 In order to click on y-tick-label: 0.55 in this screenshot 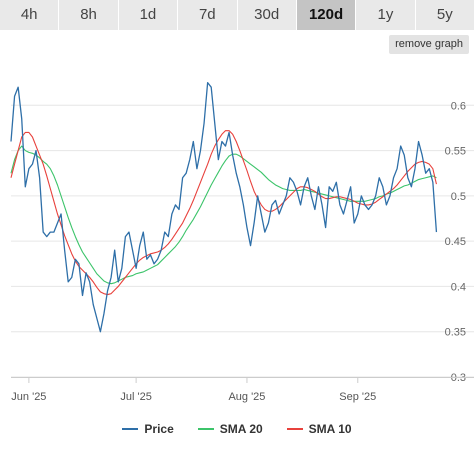, I will do `click(455, 152)`.